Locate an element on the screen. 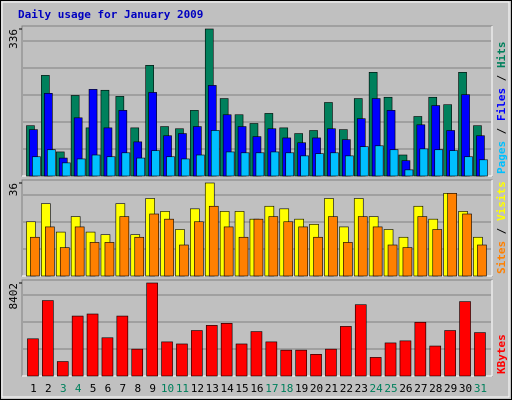 Image resolution: width=512 pixels, height=400 pixels. x-tick-label: 2 is located at coordinates (48, 388).